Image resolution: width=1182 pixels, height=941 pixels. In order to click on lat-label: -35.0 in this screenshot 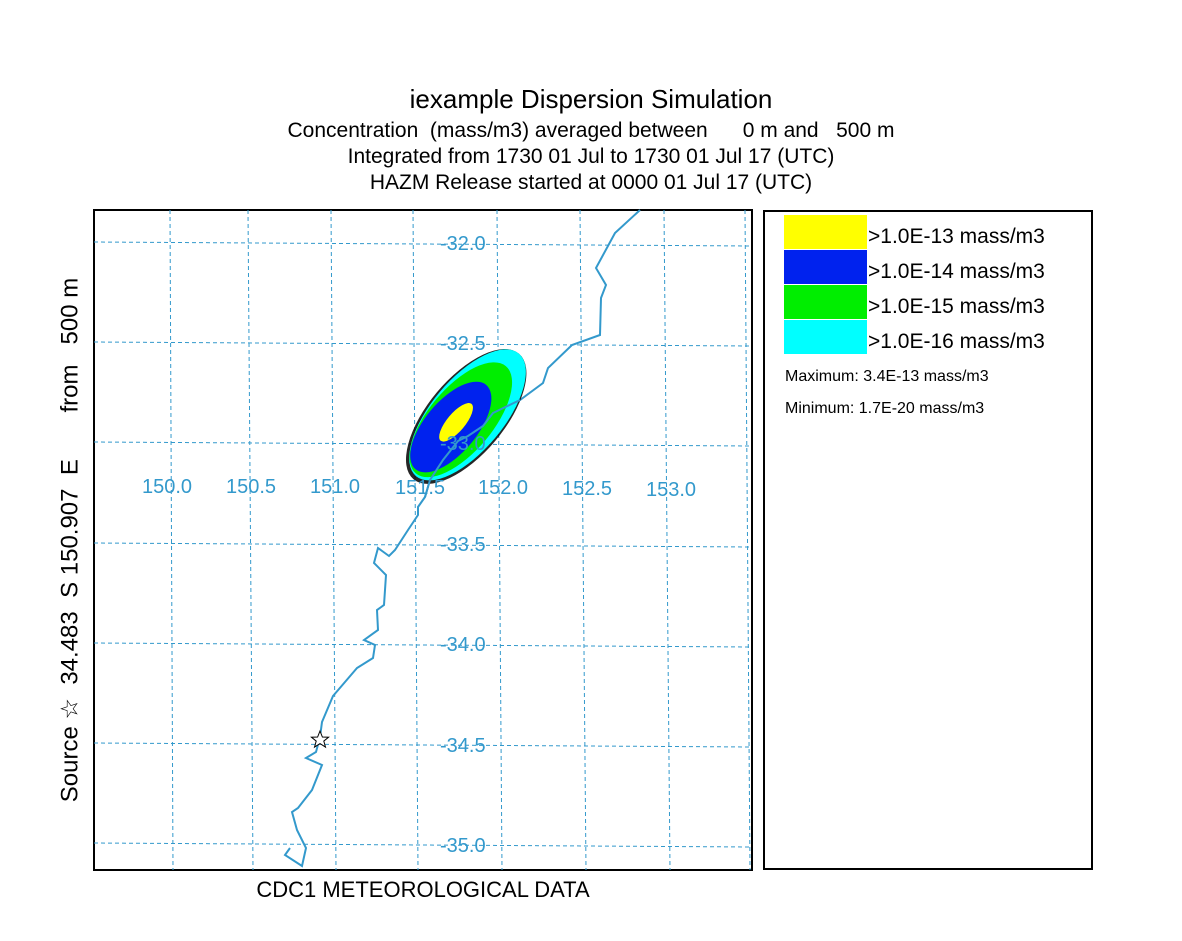, I will do `click(463, 846)`.